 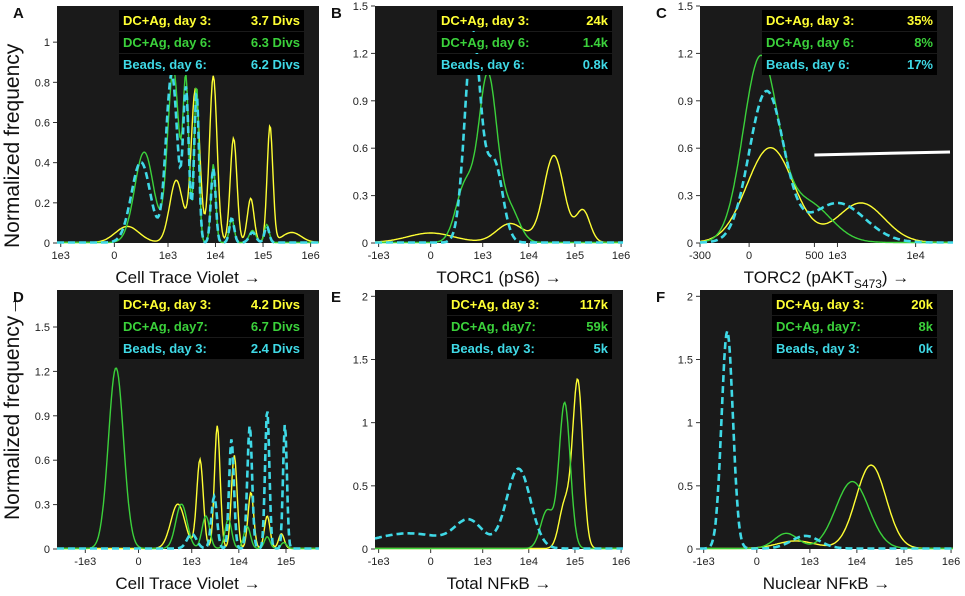 What do you see at coordinates (601, 348) in the screenshot?
I see `legend-value: 5k` at bounding box center [601, 348].